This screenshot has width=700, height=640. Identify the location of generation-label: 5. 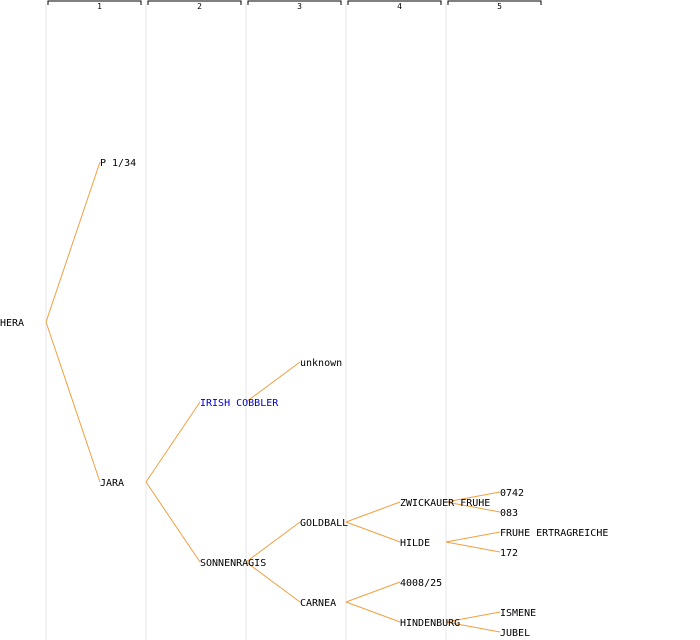
(499, 6).